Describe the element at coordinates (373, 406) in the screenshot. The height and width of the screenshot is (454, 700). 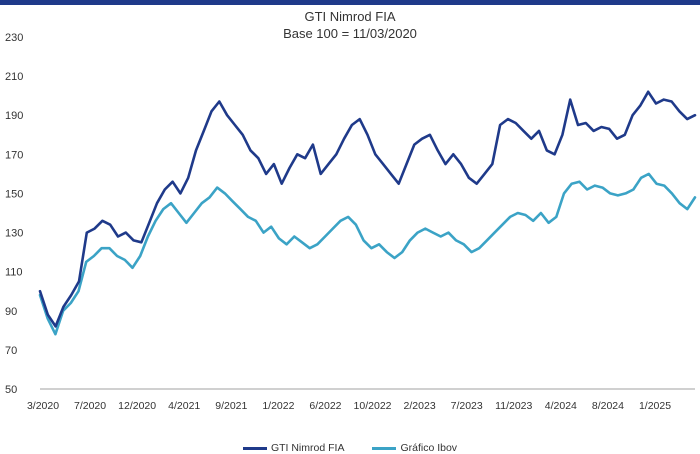
I see `x-tick-label: 10/2022` at that location.